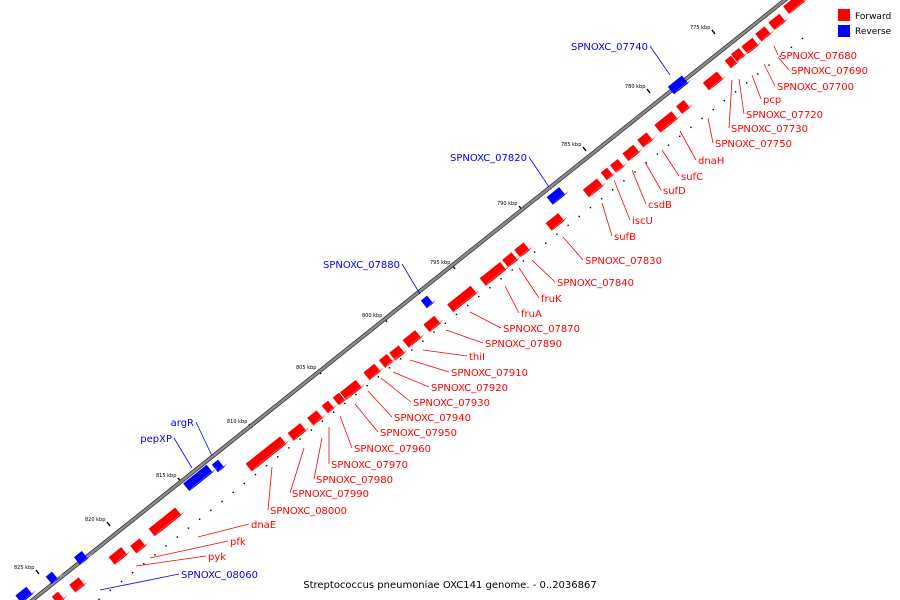 This screenshot has height=600, width=900. I want to click on gene-label-forward: SPNOXC_07930, so click(451, 403).